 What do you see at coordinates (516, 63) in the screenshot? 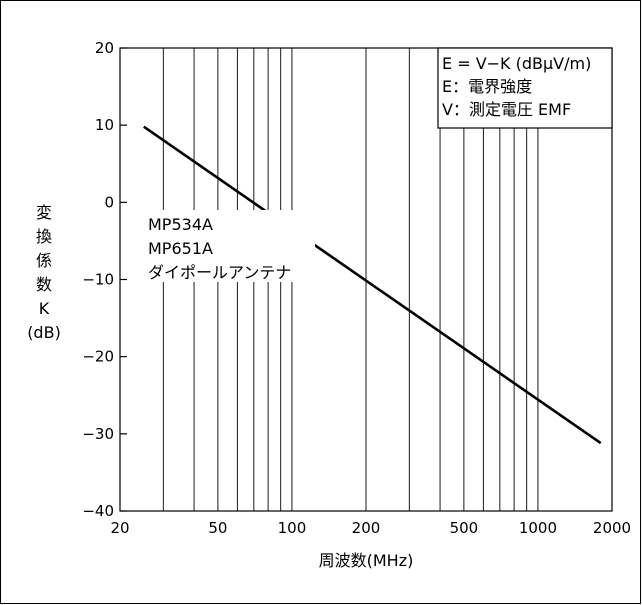
I see `legend-line: E = V−K (dBμV/m)` at bounding box center [516, 63].